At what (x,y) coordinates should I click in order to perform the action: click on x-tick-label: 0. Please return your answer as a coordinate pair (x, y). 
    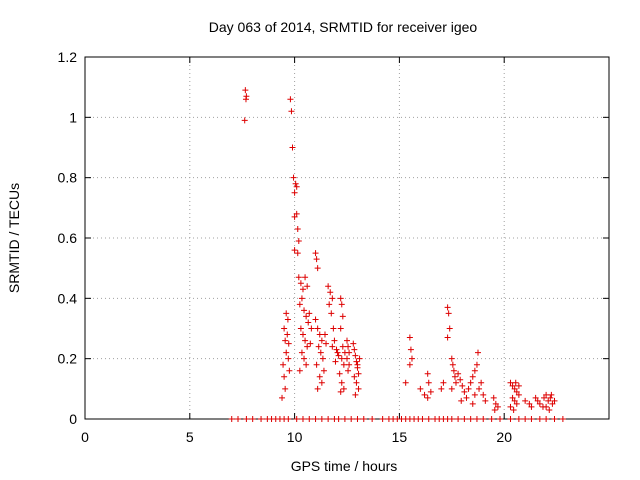
    Looking at the image, I should click on (85, 437).